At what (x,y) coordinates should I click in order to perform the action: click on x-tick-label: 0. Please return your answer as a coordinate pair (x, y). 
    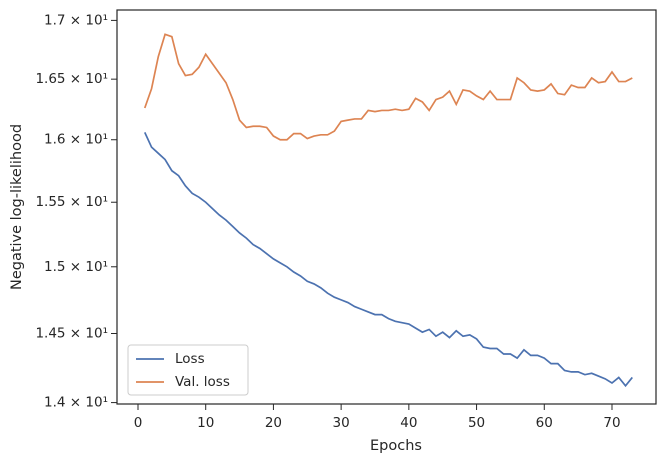
    Looking at the image, I should click on (138, 423).